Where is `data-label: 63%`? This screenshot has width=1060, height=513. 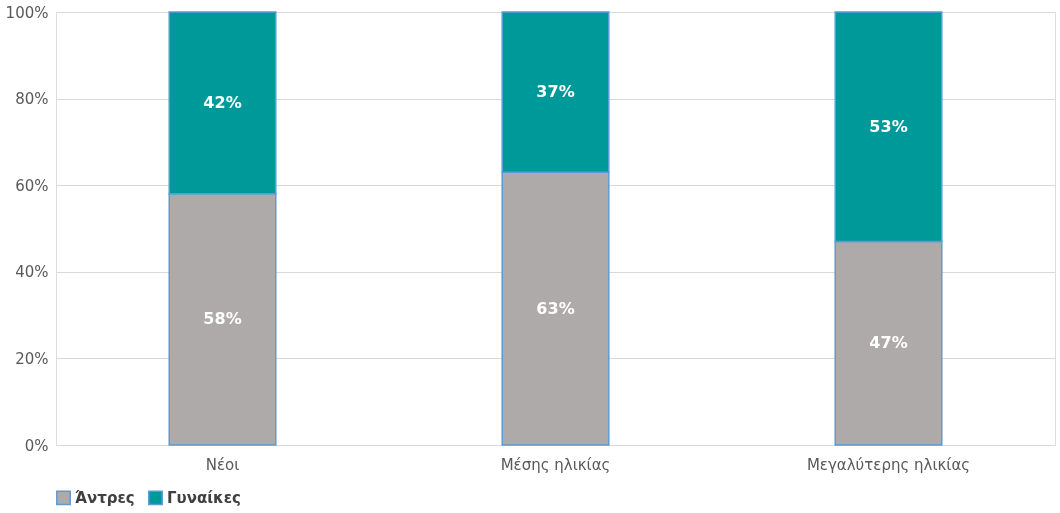 data-label: 63% is located at coordinates (555, 308).